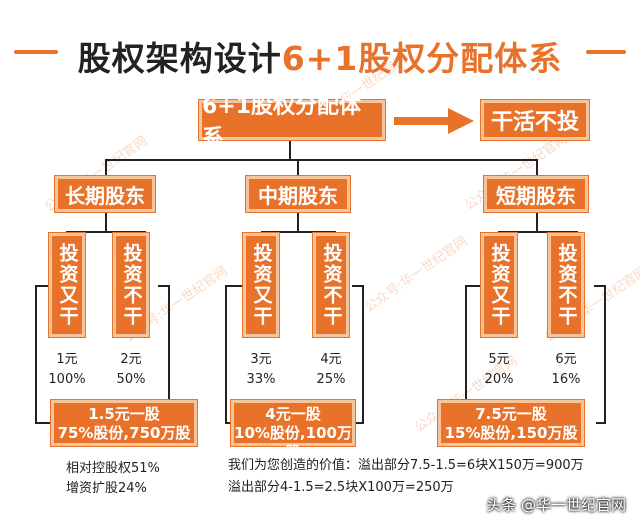  Describe the element at coordinates (292, 122) in the screenshot. I see `top-node-main: 6+1股权分配体系` at that location.